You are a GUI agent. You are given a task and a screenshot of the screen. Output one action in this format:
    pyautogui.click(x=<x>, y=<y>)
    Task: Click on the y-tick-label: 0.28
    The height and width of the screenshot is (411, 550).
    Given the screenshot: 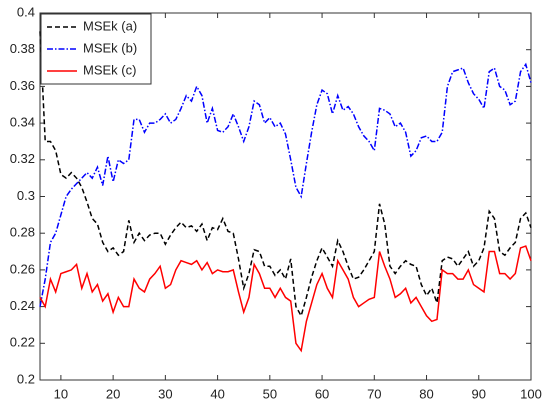 What is the action you would take?
    pyautogui.click(x=22, y=232)
    